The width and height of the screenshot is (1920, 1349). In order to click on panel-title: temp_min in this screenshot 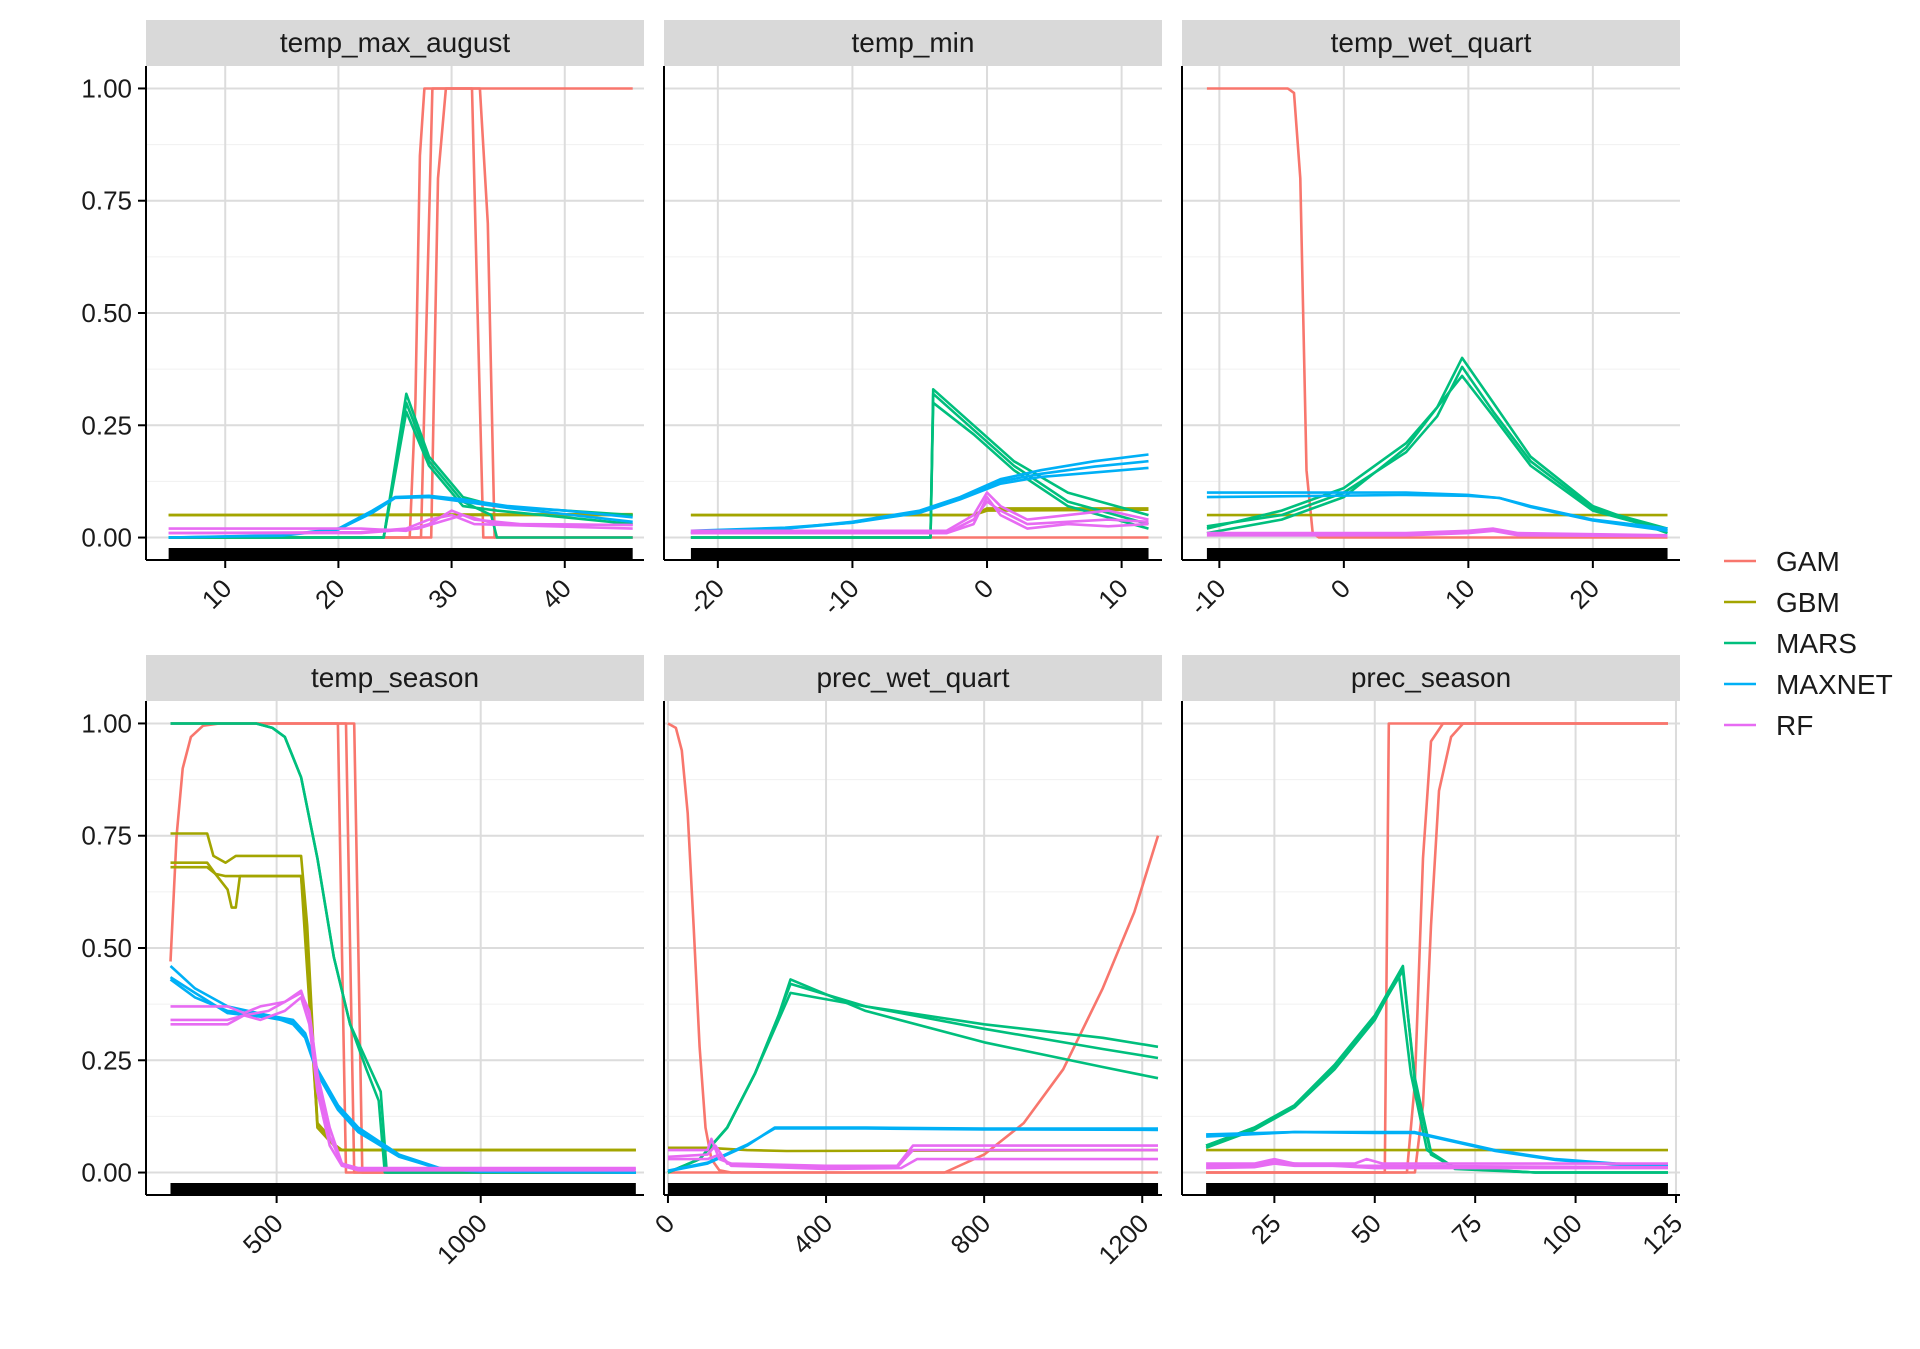, I will do `click(913, 42)`.